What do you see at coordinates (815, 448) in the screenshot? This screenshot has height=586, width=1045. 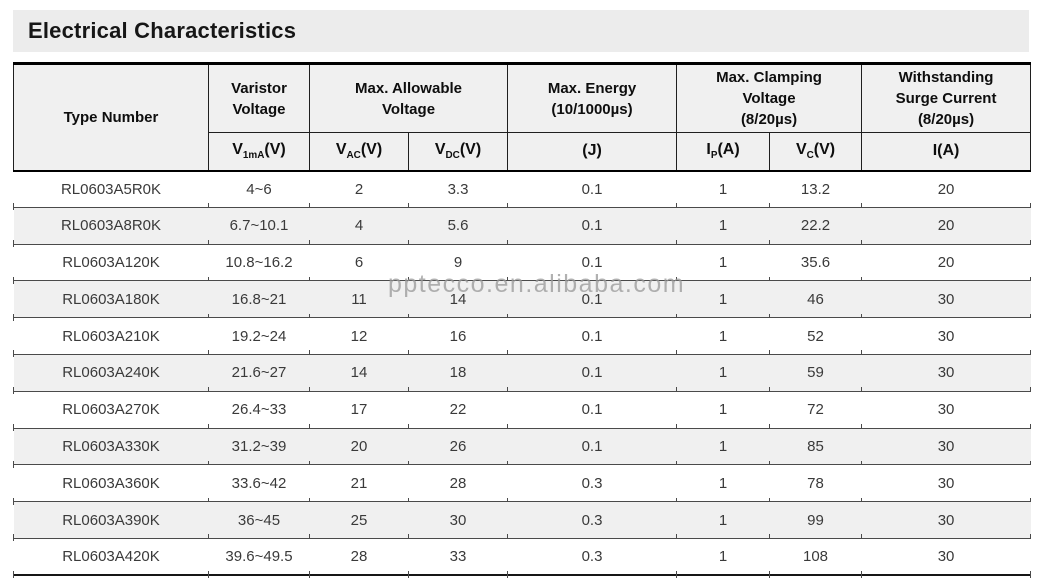 I see `cell-vc: 85` at bounding box center [815, 448].